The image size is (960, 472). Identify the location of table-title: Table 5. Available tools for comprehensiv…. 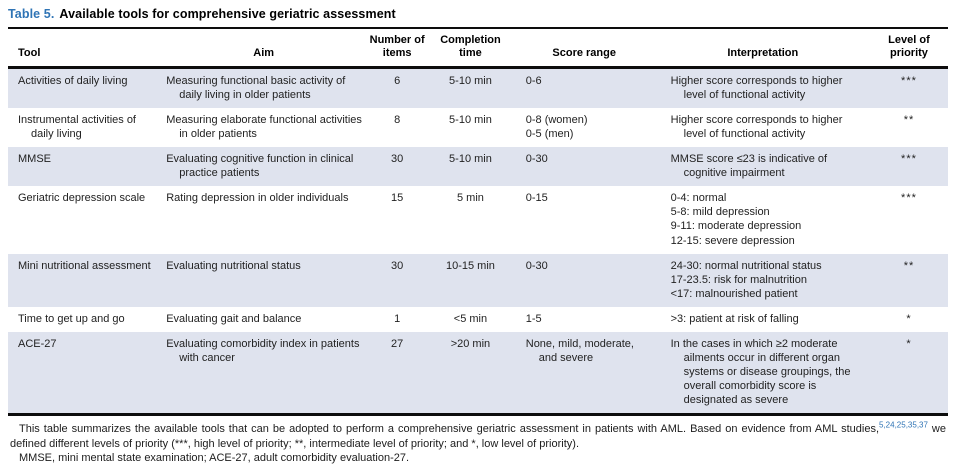
(478, 15).